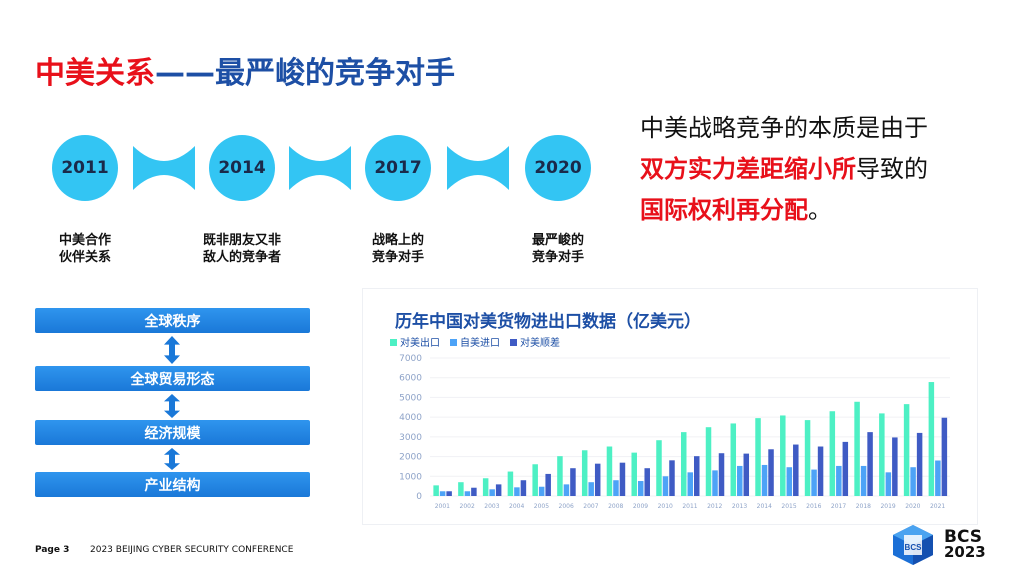 Image resolution: width=1024 pixels, height=576 pixels. Describe the element at coordinates (788, 506) in the screenshot. I see `x-tick-label: 2015` at that location.